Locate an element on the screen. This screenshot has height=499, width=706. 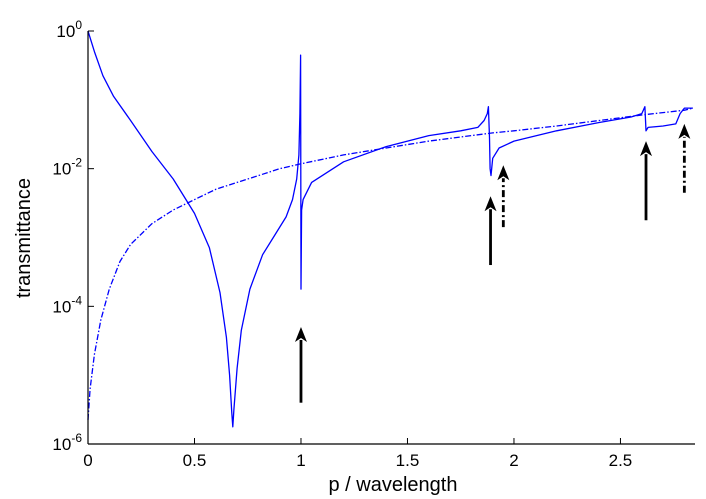
x-tick-label-4: 2 is located at coordinates (513, 460).